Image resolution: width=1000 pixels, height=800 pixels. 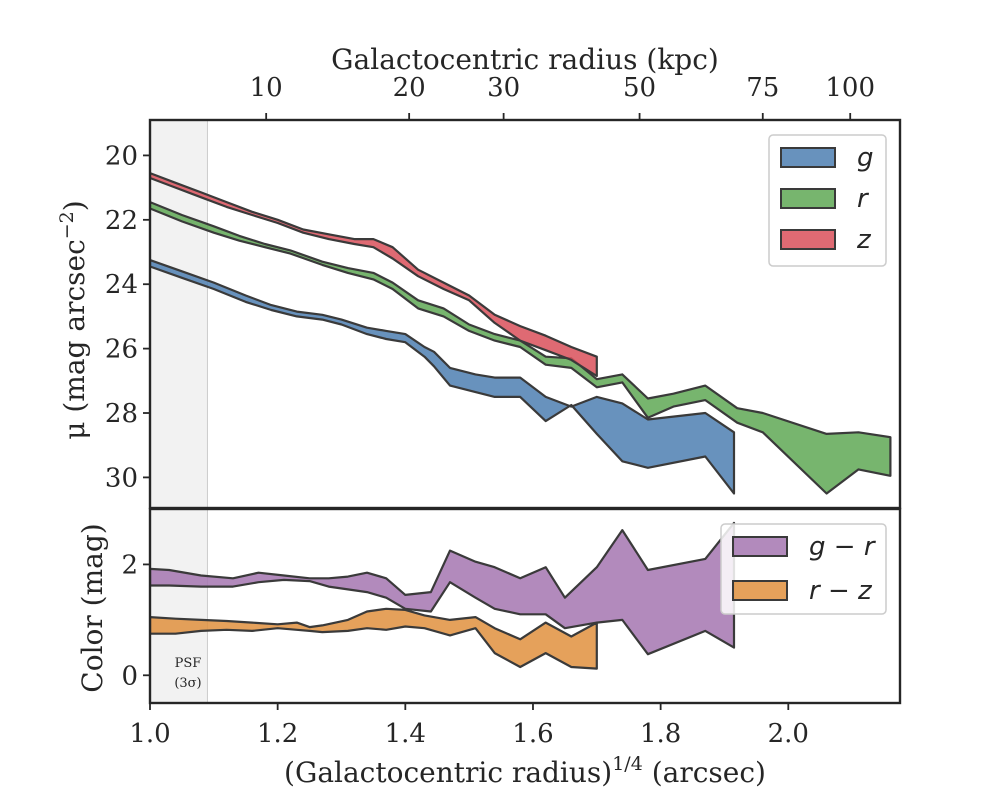 What do you see at coordinates (74, 205) in the screenshot?
I see `y-axis-label-close: )` at bounding box center [74, 205].